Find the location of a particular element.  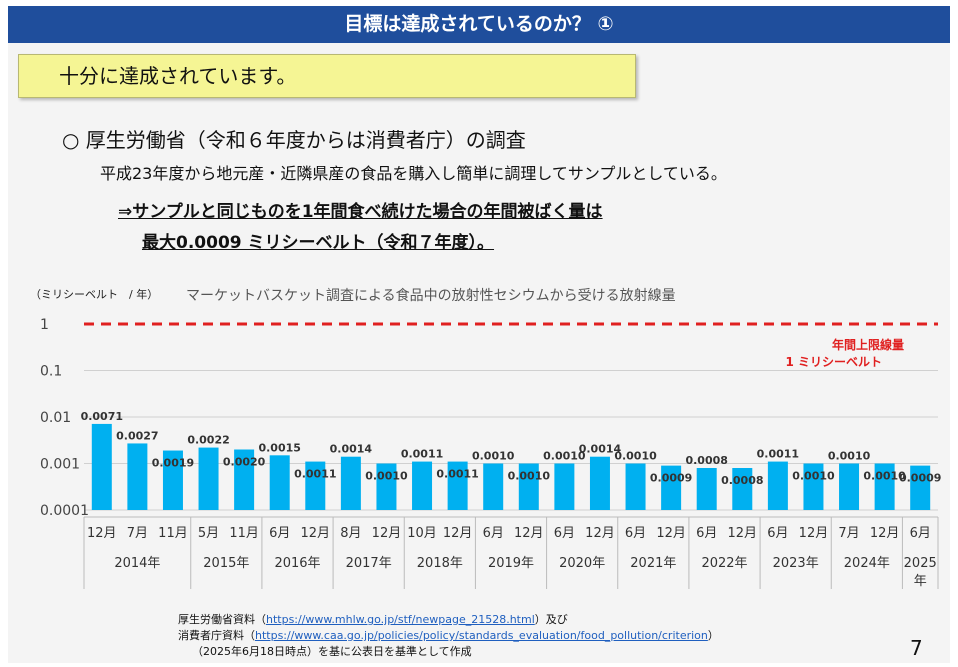

limit-label-line2: 1 ミリシーベルト is located at coordinates (833, 362).